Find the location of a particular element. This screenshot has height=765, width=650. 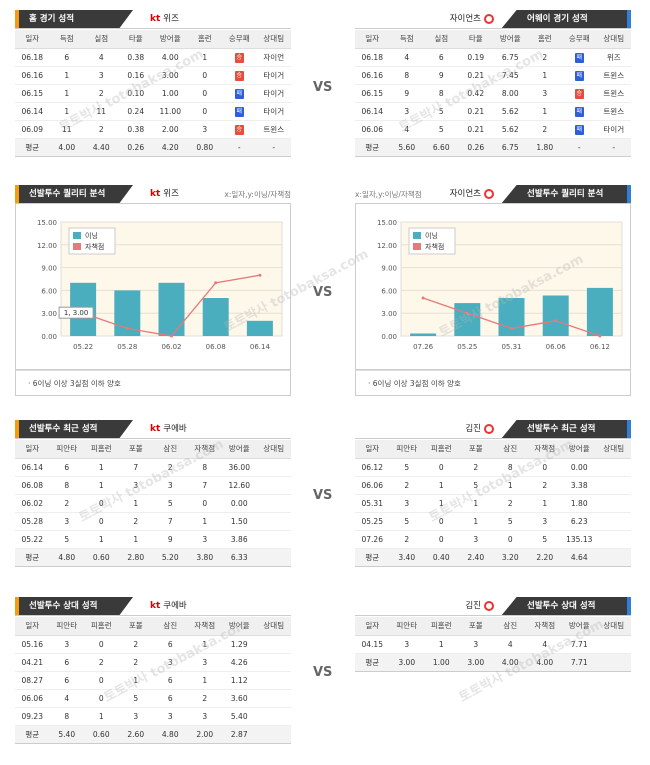

average-cell: 2.80 is located at coordinates (135, 557).